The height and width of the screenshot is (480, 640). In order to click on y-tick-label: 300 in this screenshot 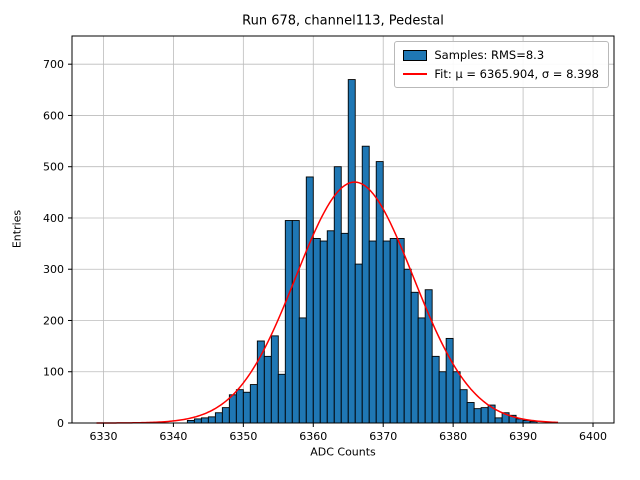, I will do `click(53, 269)`.